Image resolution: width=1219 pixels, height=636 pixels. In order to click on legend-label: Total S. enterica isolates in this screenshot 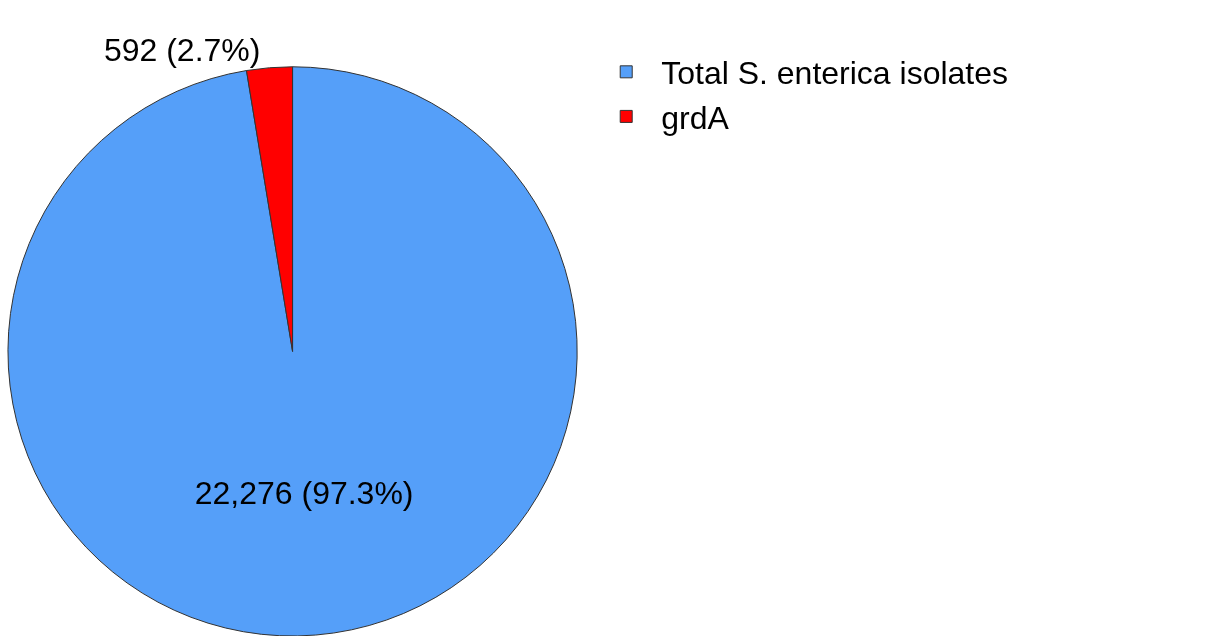, I will do `click(835, 73)`.